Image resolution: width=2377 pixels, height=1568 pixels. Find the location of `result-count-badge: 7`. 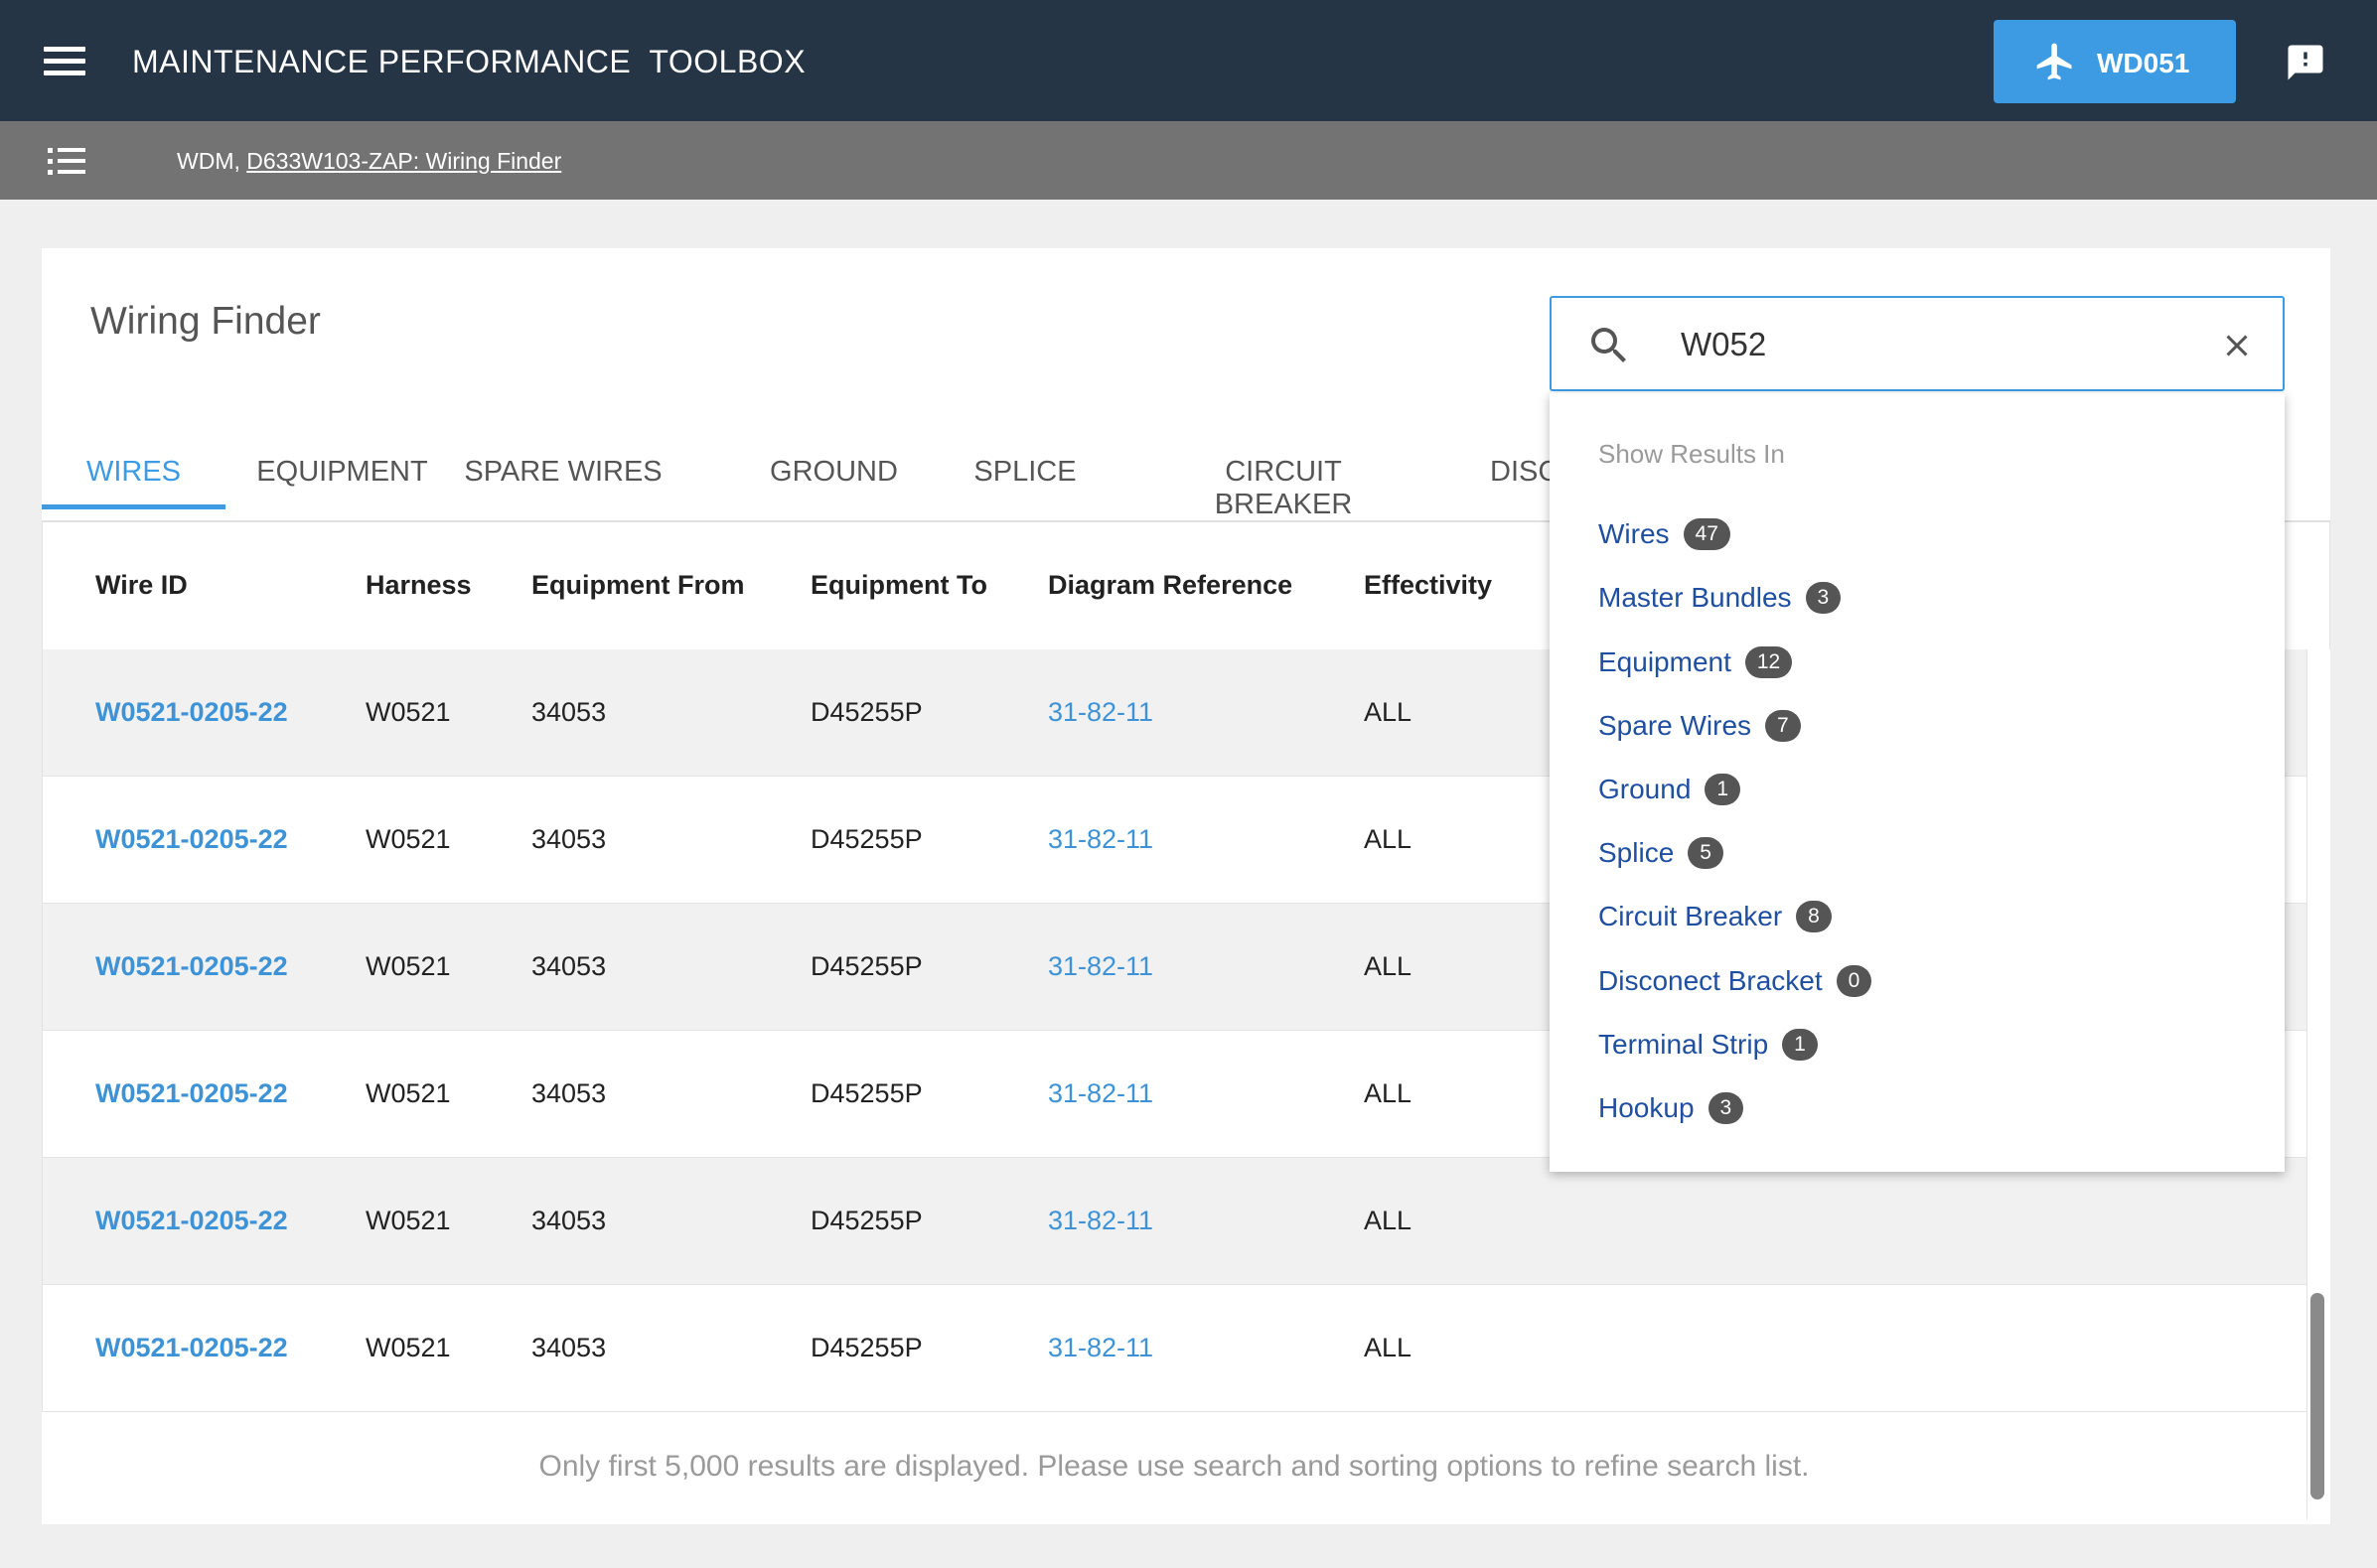

result-count-badge: 7 is located at coordinates (1783, 726).